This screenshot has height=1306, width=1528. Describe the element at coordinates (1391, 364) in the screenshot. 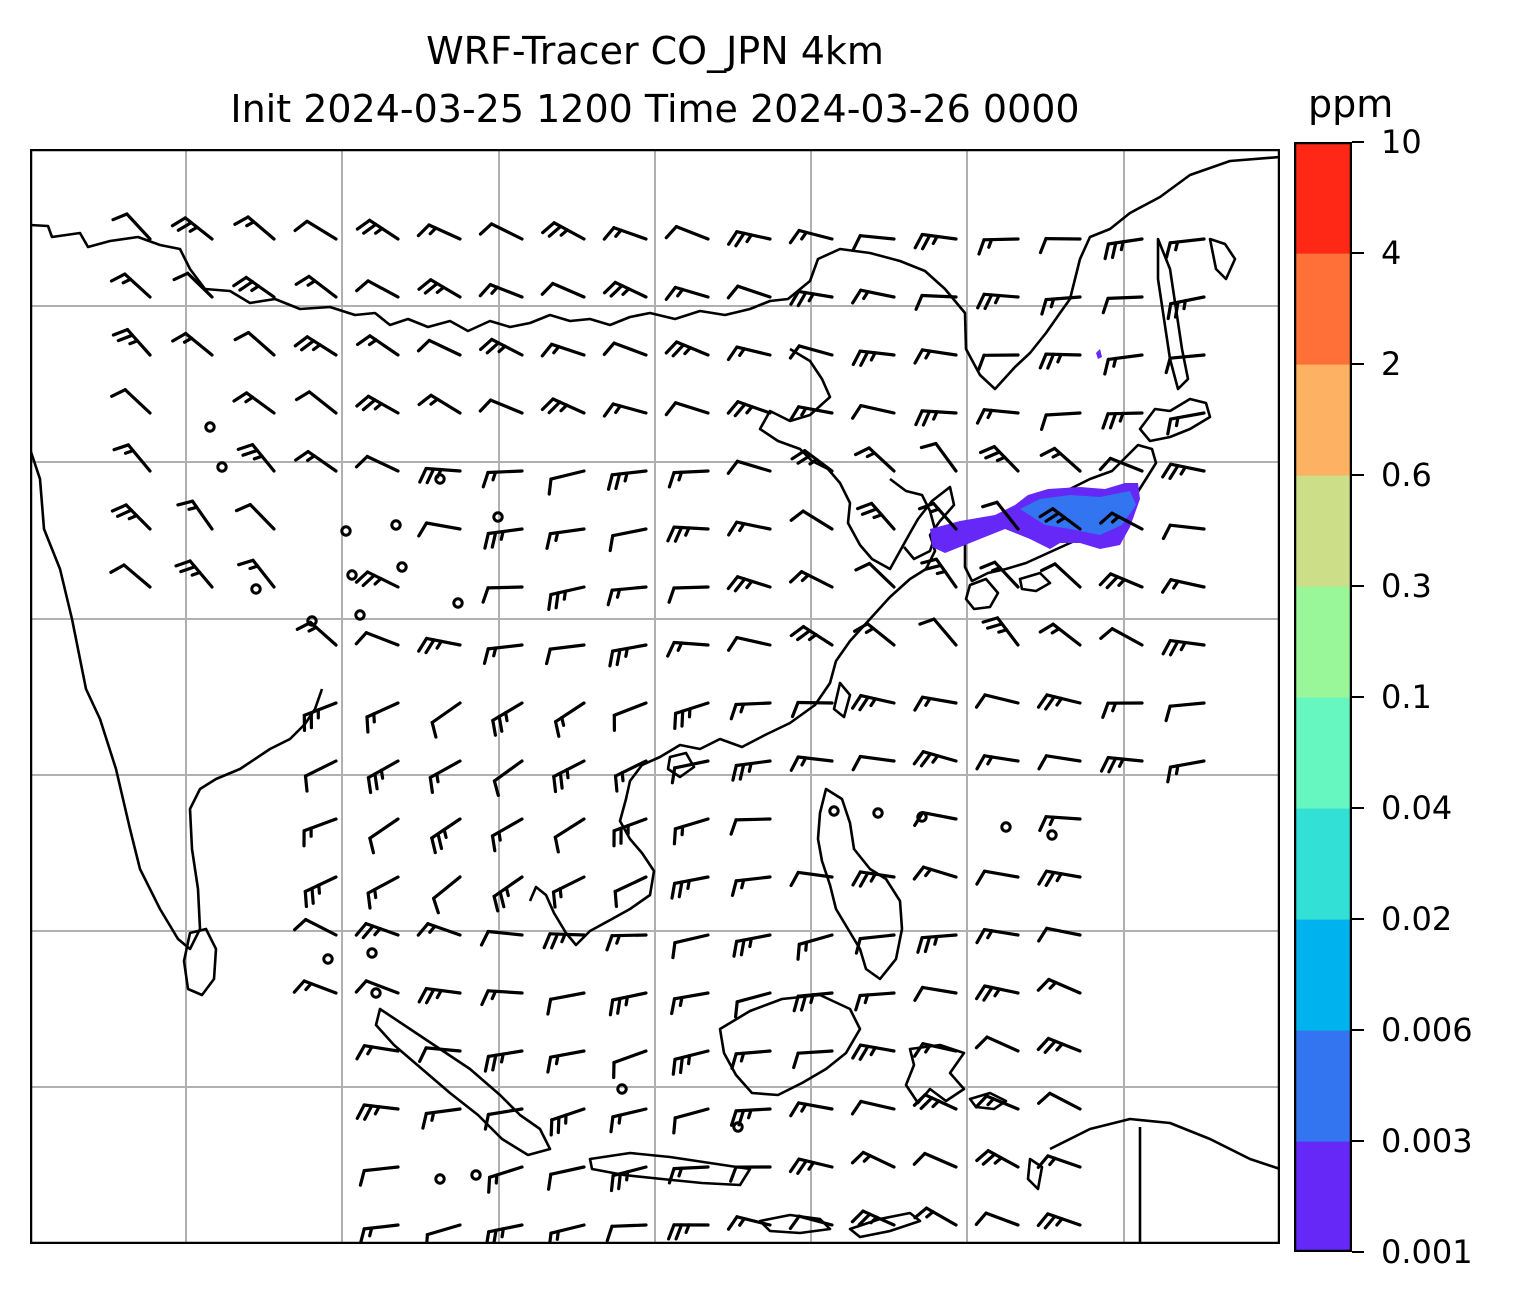

I see `colorbar-tick-label: 2` at that location.